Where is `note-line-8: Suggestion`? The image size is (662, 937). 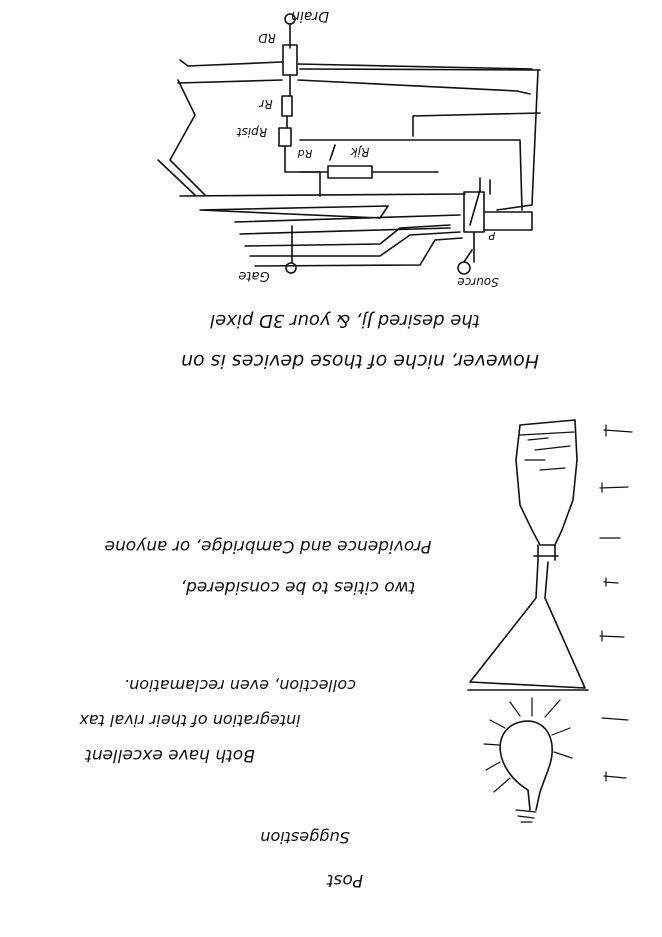 note-line-8: Suggestion is located at coordinates (304, 837).